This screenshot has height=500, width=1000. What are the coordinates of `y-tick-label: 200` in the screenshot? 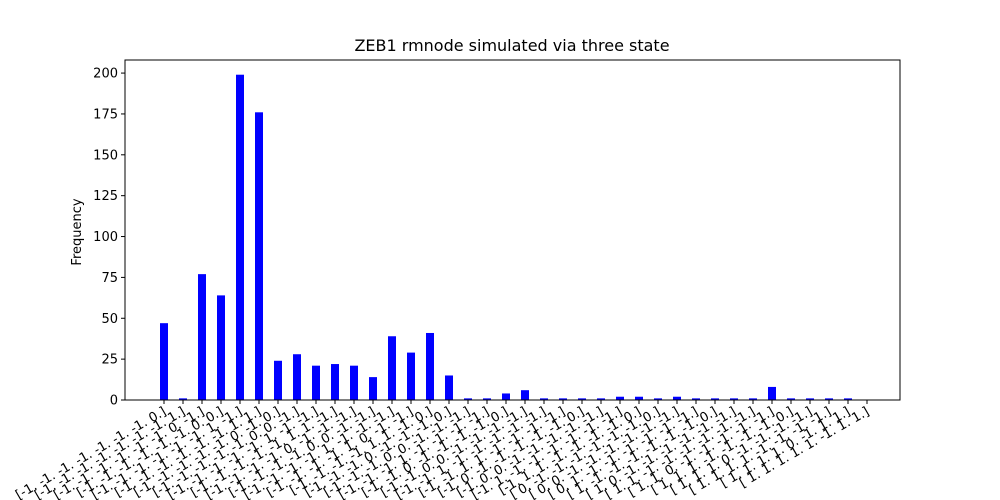 It's located at (105, 74).